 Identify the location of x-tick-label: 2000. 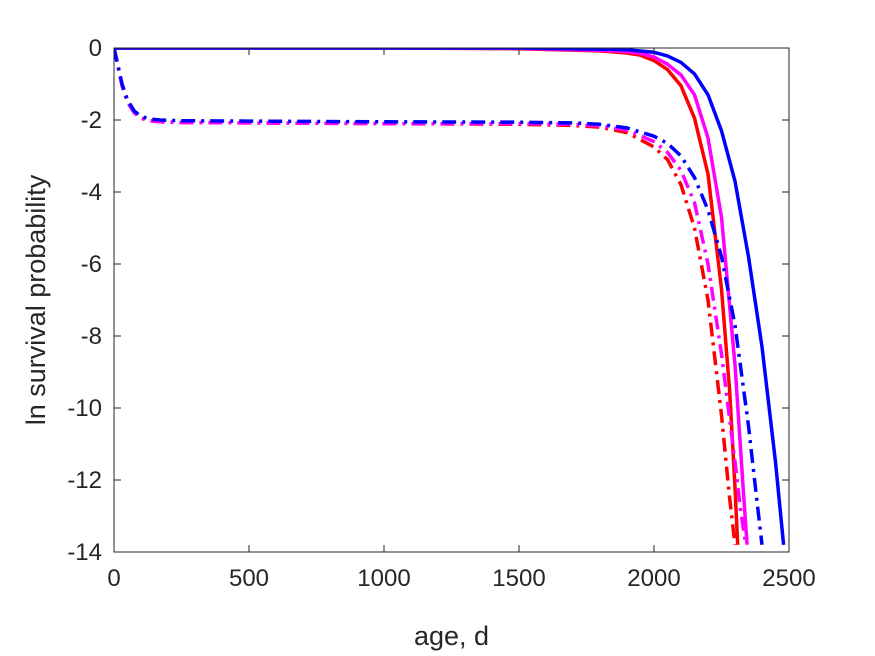
(653, 578).